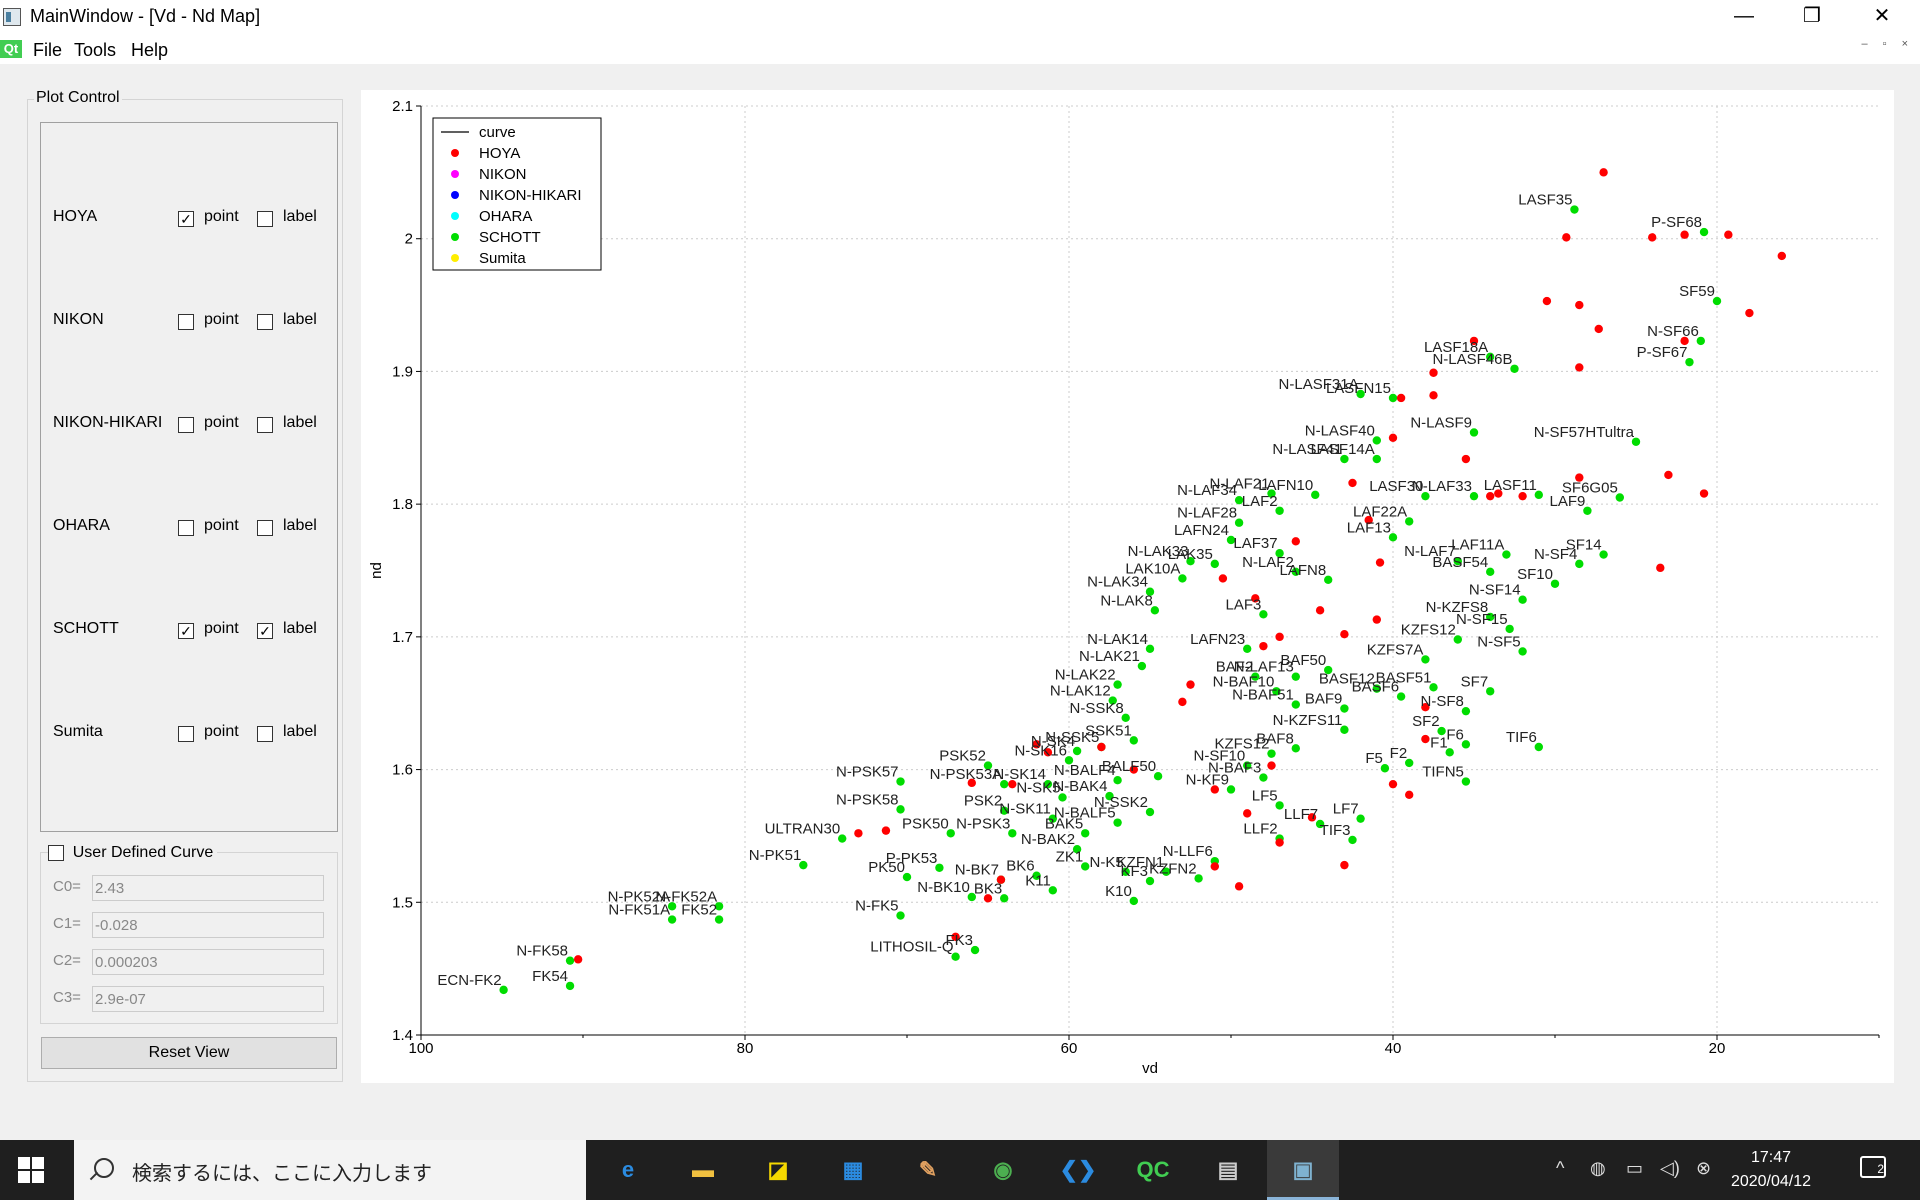  Describe the element at coordinates (1812, 16) in the screenshot. I see `maximize-button: ❐` at that location.